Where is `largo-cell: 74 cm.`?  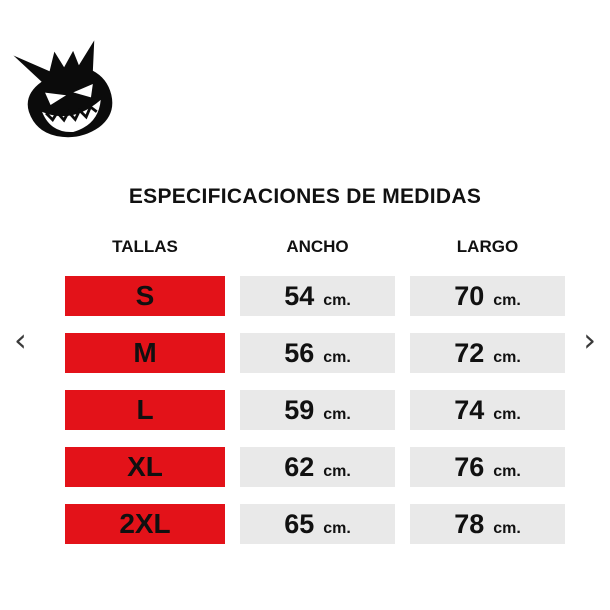 largo-cell: 74 cm. is located at coordinates (487, 410).